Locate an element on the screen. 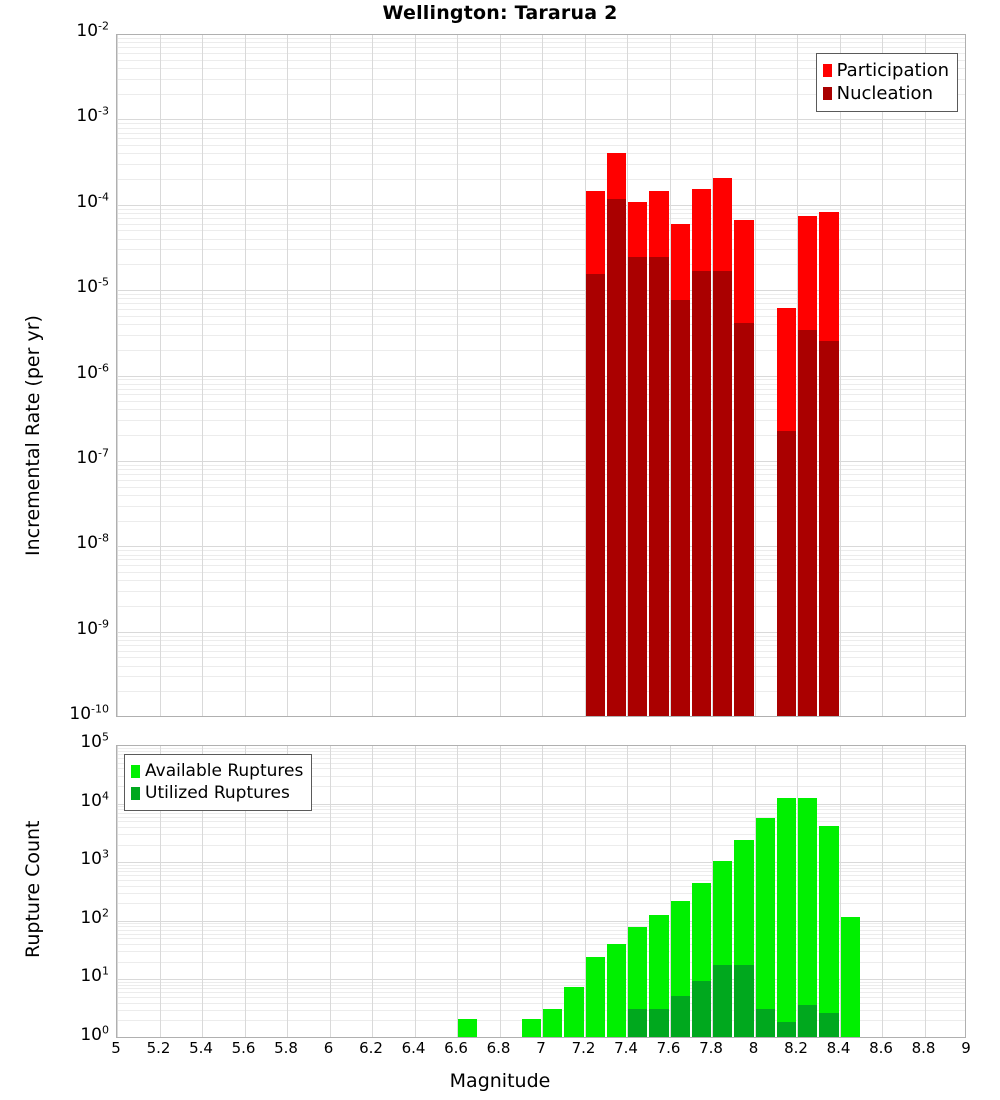 This screenshot has height=1100, width=1000. x-axis-tick-label: 8 is located at coordinates (753, 1048).